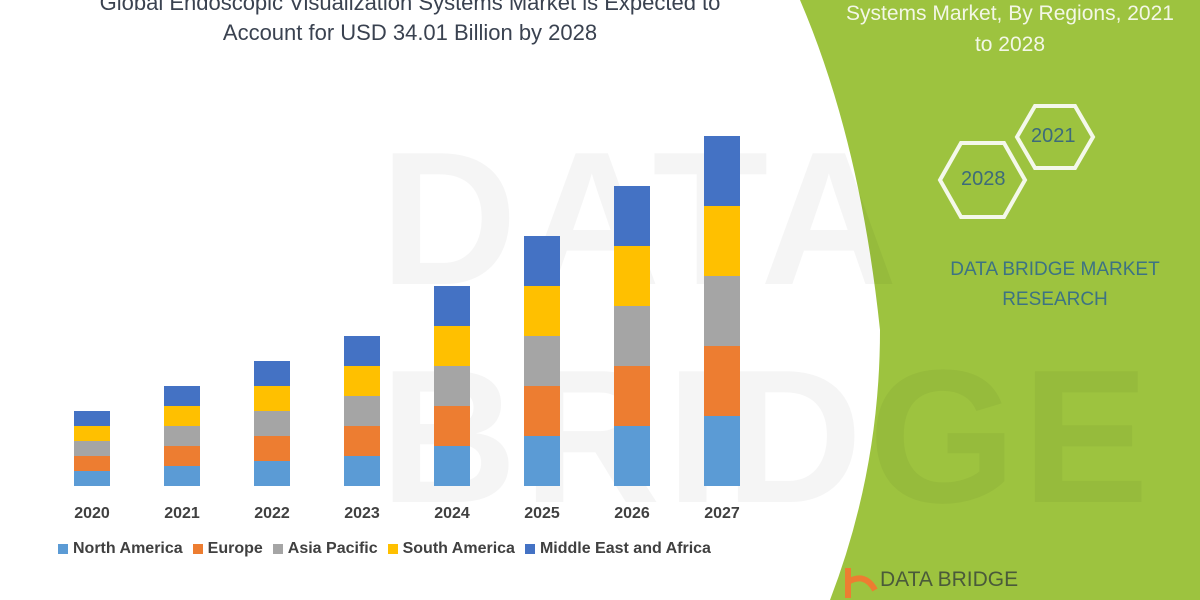  Describe the element at coordinates (362, 471) in the screenshot. I see `bar-segment-2023-north-america` at that location.